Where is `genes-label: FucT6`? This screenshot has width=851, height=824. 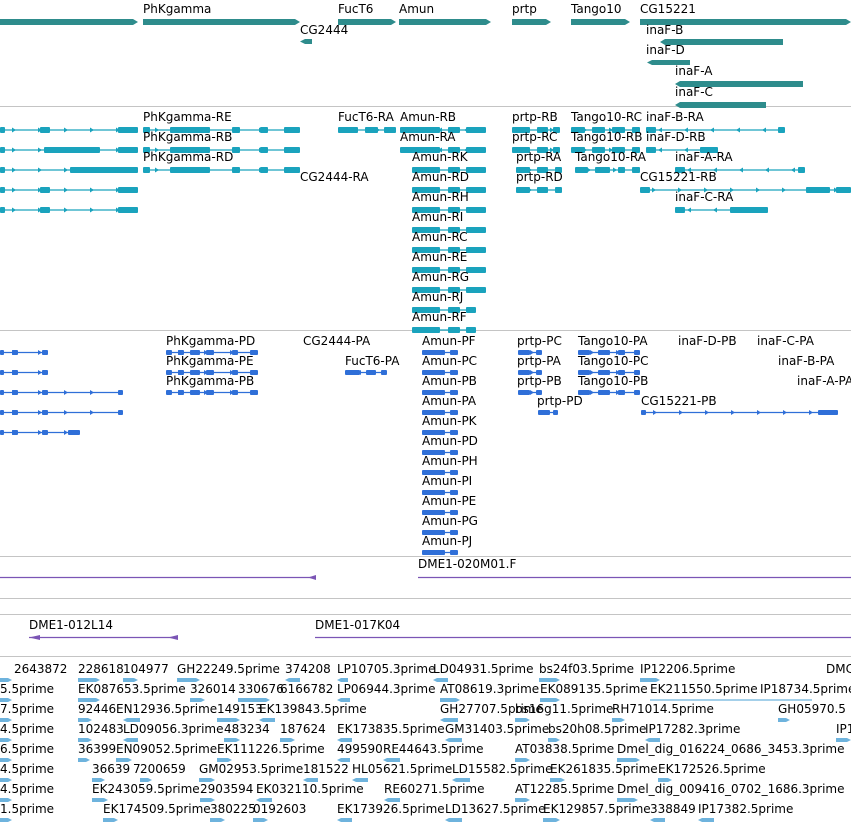
genes-label: FucT6 is located at coordinates (355, 9).